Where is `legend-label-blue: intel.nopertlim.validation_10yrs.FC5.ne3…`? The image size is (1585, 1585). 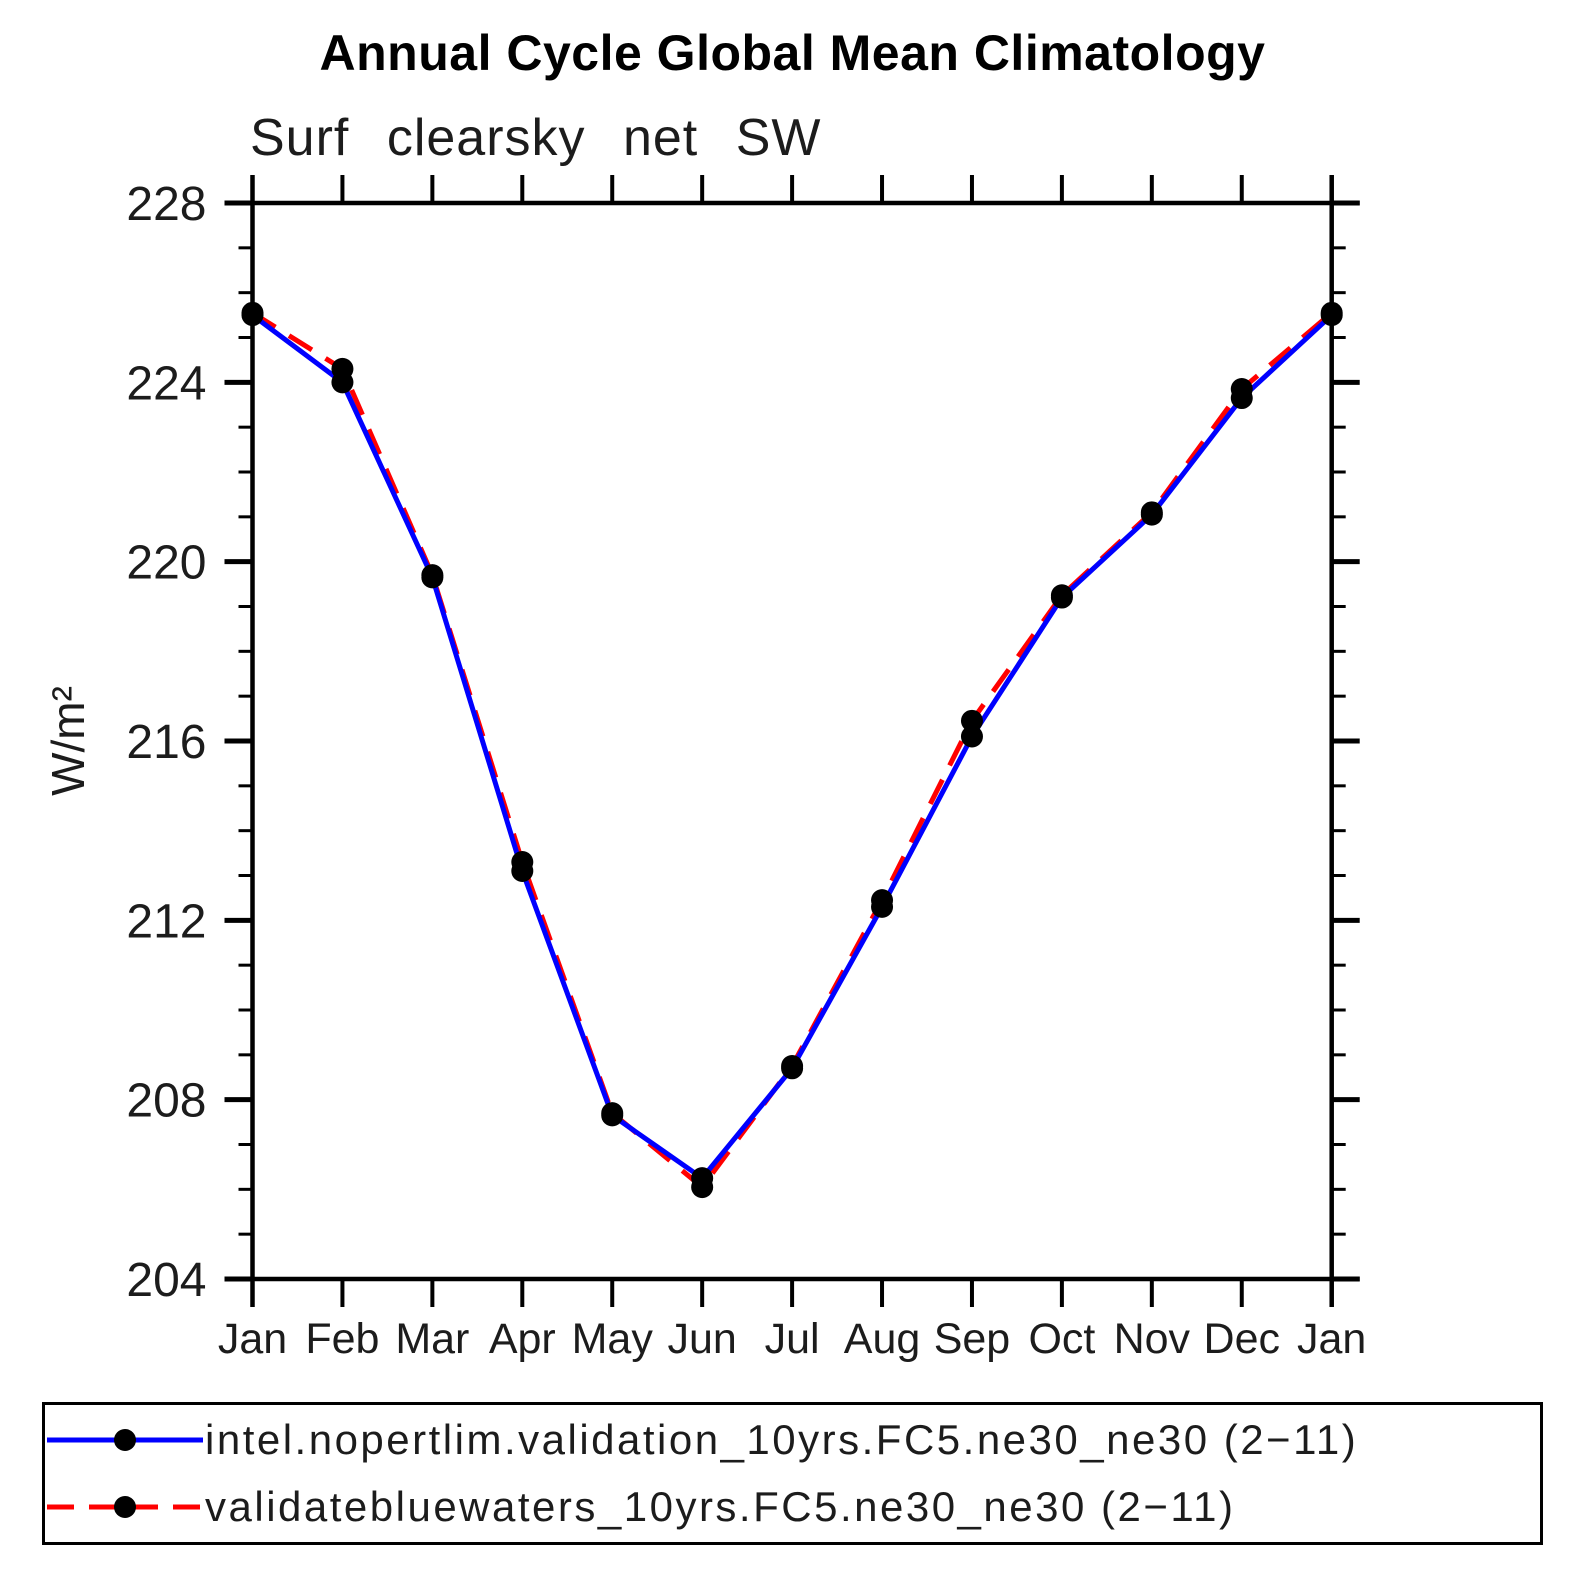 legend-label-blue: intel.nopertlim.validation_10yrs.FC5.ne3… is located at coordinates (782, 1440).